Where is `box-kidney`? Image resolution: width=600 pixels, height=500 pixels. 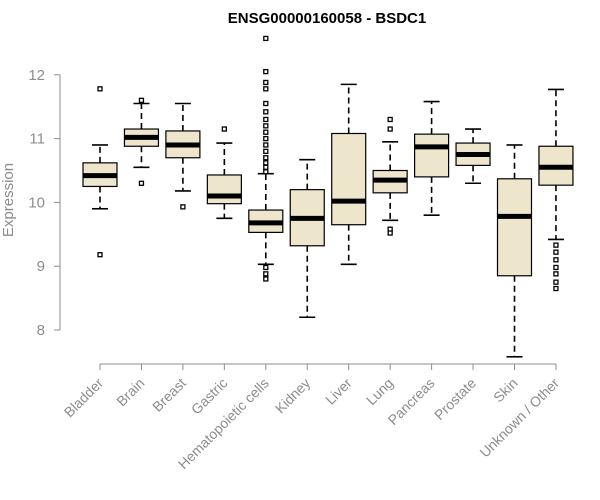
box-kidney is located at coordinates (307, 238).